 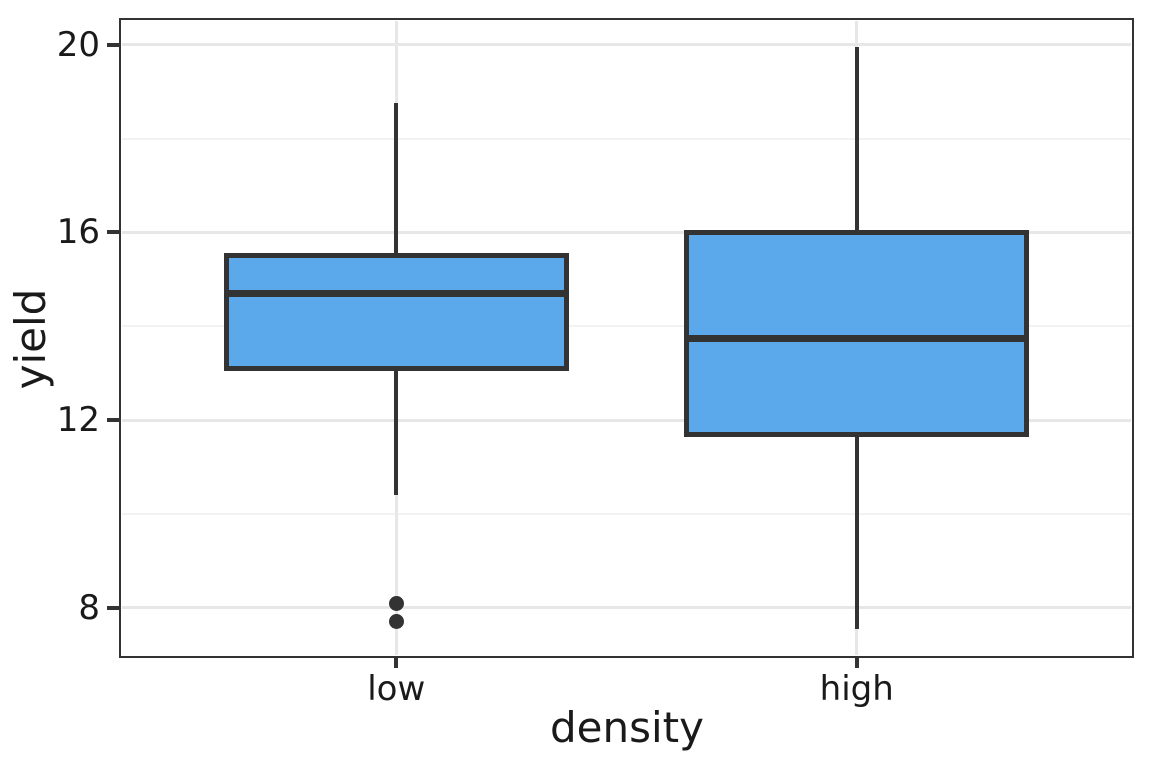 What do you see at coordinates (78, 420) in the screenshot?
I see `y-tick-label: 12` at bounding box center [78, 420].